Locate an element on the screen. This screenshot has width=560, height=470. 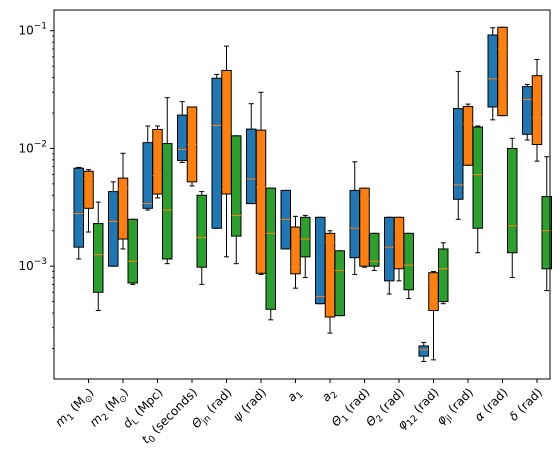
y-tick-label: 10⁻² is located at coordinates (32, 147).